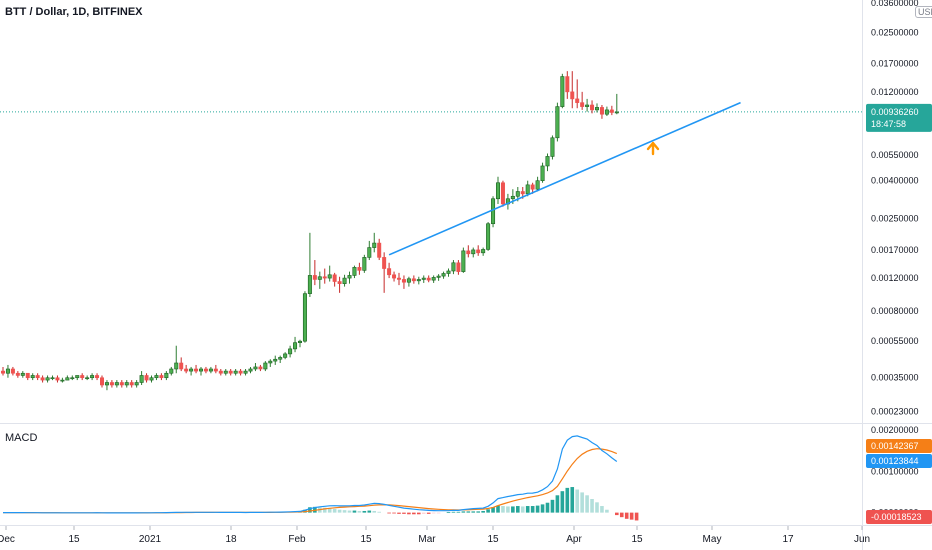 The image size is (932, 550). What do you see at coordinates (899, 446) in the screenshot?
I see `signal-value-label-box` at bounding box center [899, 446].